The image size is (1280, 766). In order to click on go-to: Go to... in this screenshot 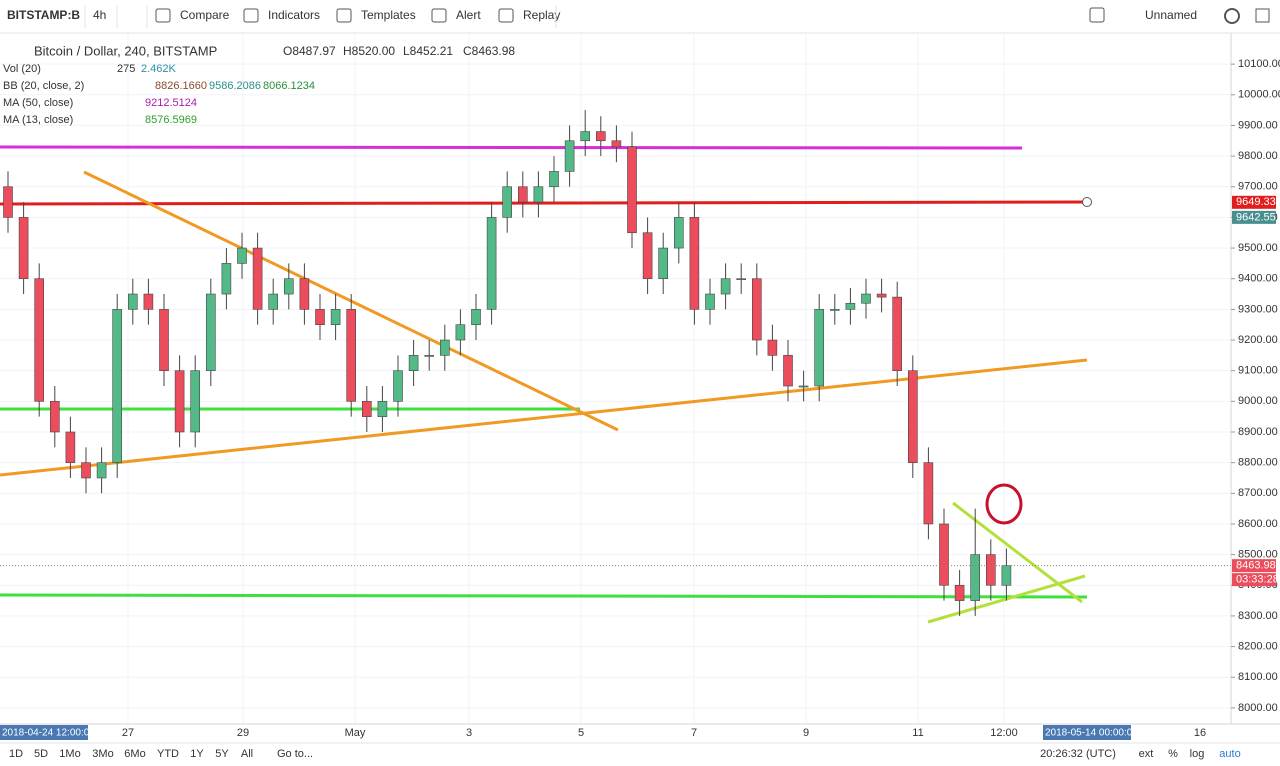, I will do `click(295, 754)`.